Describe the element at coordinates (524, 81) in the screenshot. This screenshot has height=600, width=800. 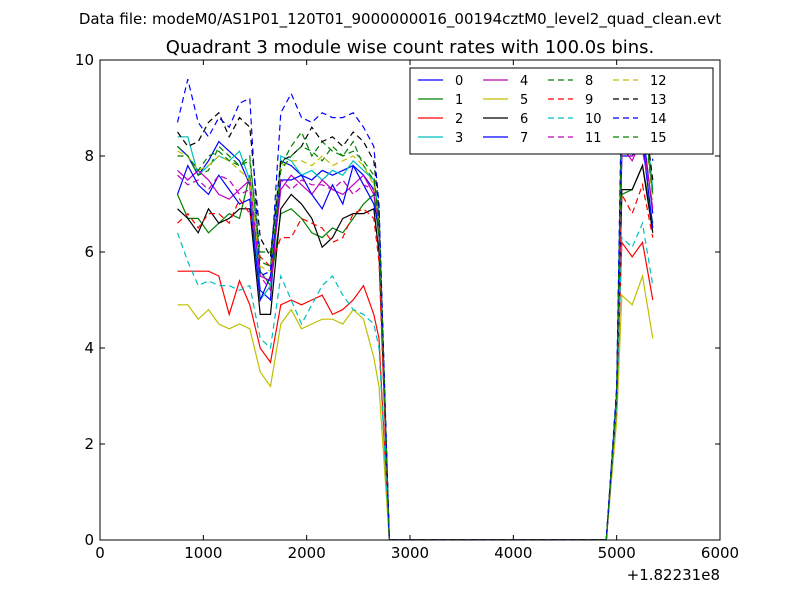
I see `legend-label-4: 4` at that location.